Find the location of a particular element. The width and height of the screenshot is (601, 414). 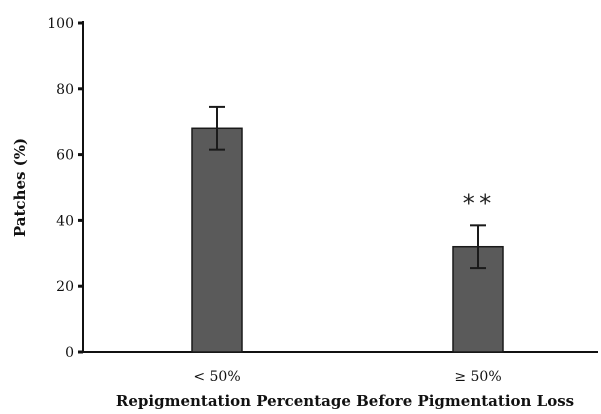

y-ticks: 0 20 40 60 80 100 is located at coordinates (65, 188).